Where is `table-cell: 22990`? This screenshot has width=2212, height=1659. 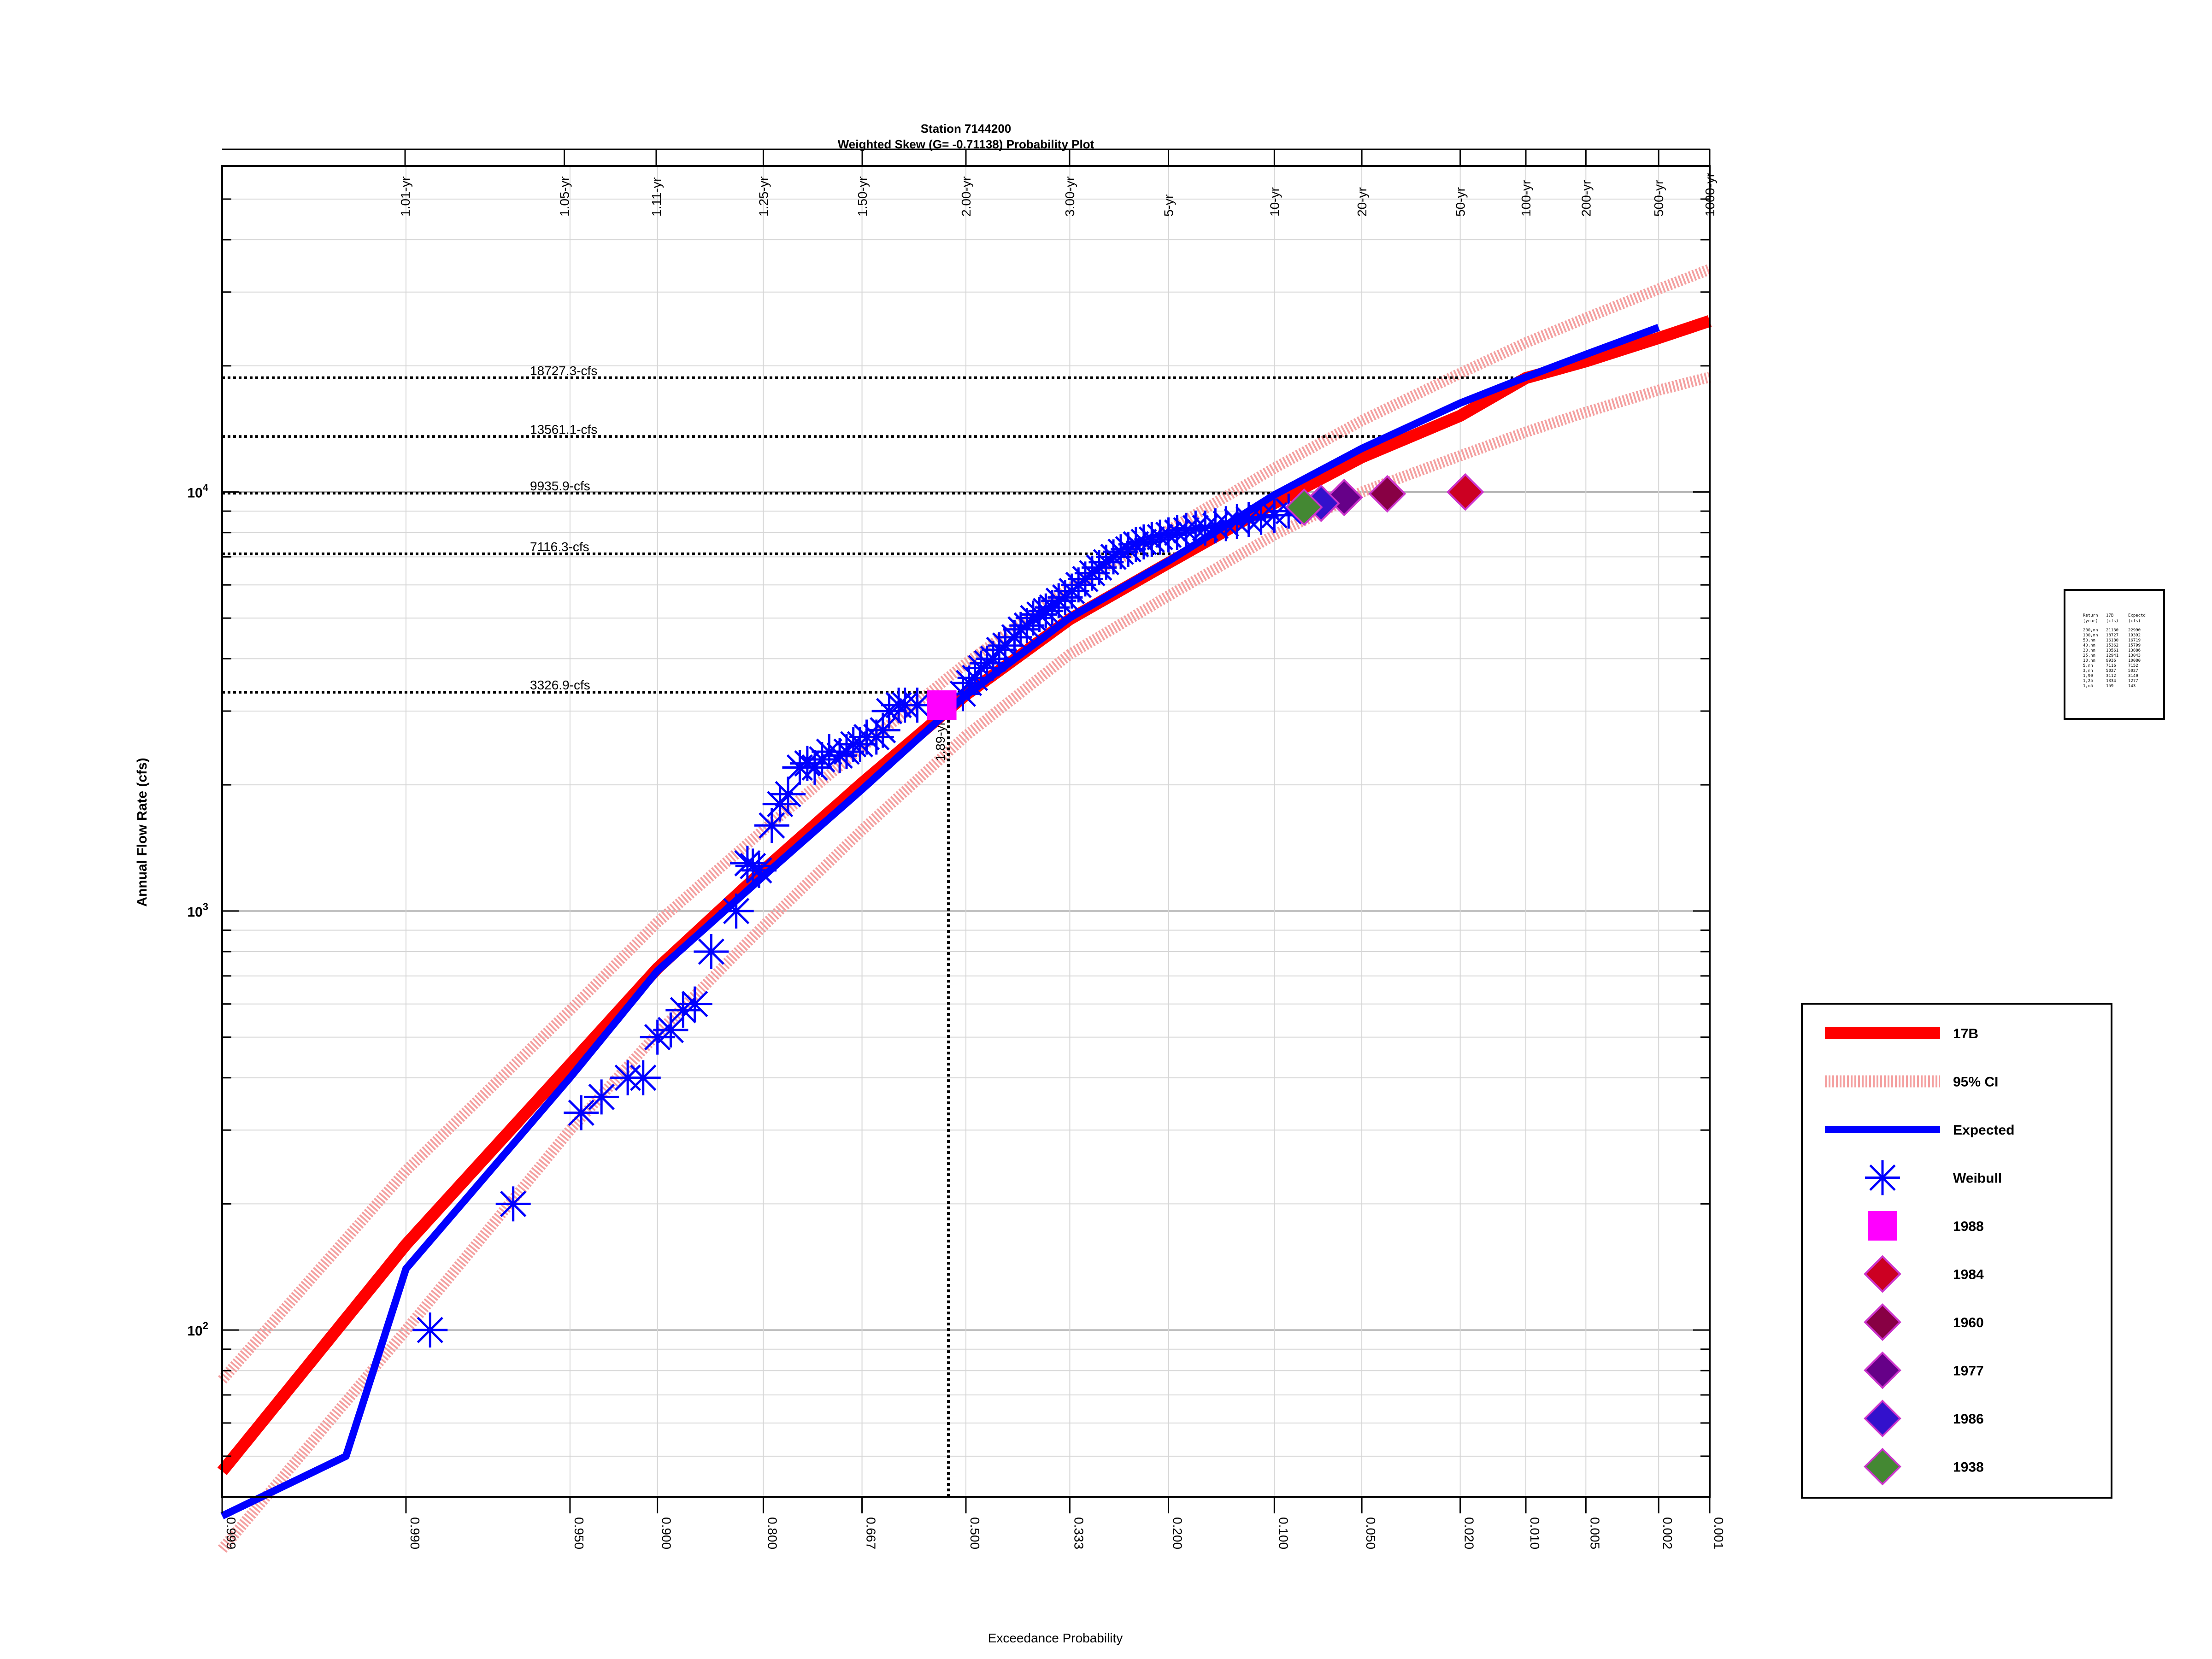
table-cell: 22990 is located at coordinates (2134, 630).